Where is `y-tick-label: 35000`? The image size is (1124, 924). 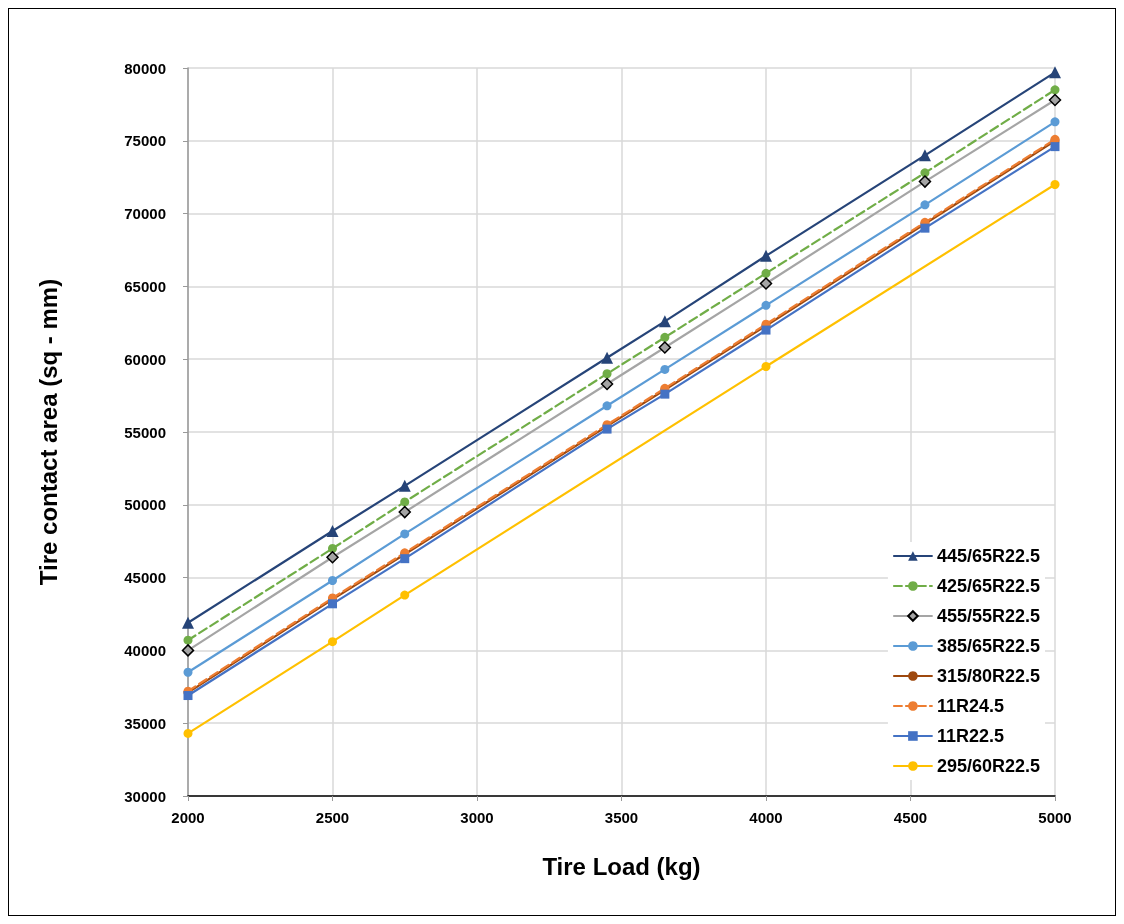 y-tick-label: 35000 is located at coordinates (145, 723).